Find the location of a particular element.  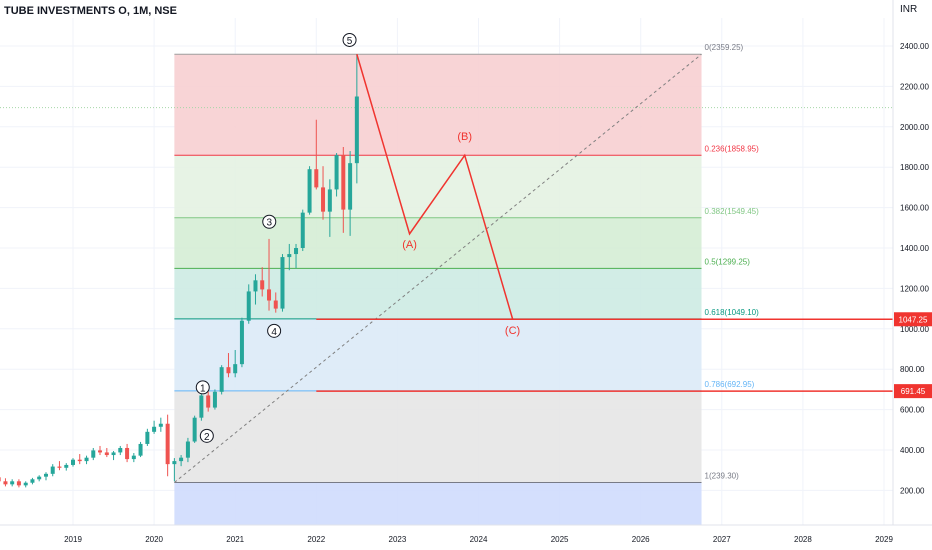

y-tick-label: 1000.00 is located at coordinates (914, 329).